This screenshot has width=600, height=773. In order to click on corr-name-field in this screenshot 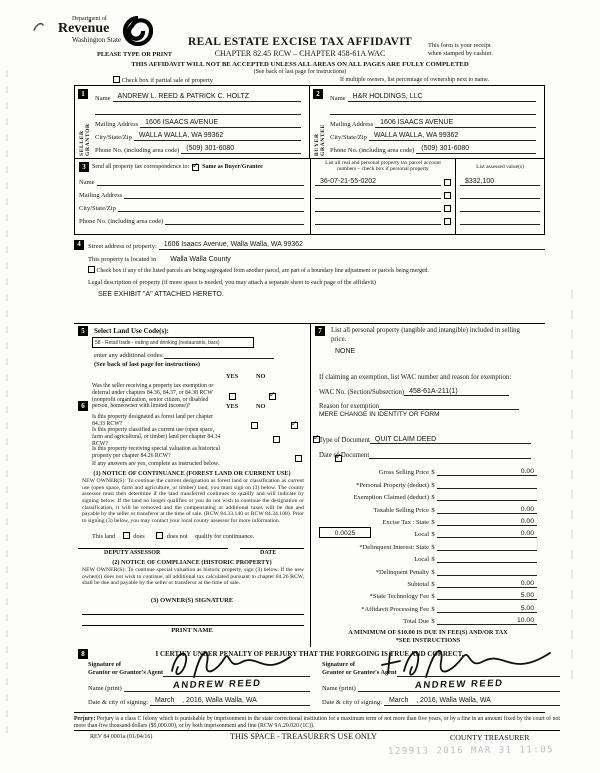, I will do `click(200, 182)`.